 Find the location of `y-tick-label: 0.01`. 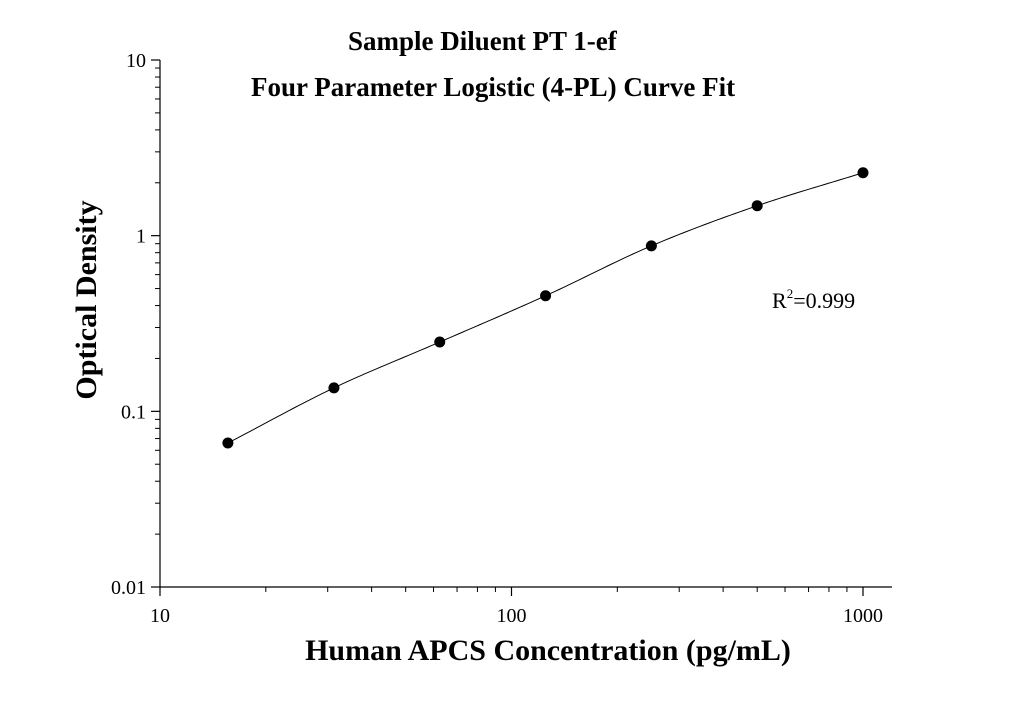

y-tick-label: 0.01 is located at coordinates (128, 588).